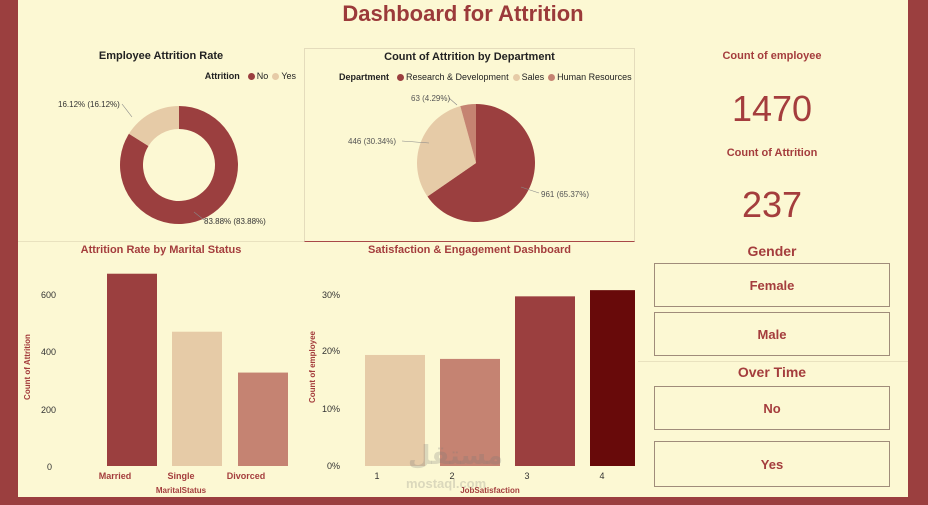 The width and height of the screenshot is (928, 505). What do you see at coordinates (481, 163) in the screenshot?
I see `slice-research-development` at bounding box center [481, 163].